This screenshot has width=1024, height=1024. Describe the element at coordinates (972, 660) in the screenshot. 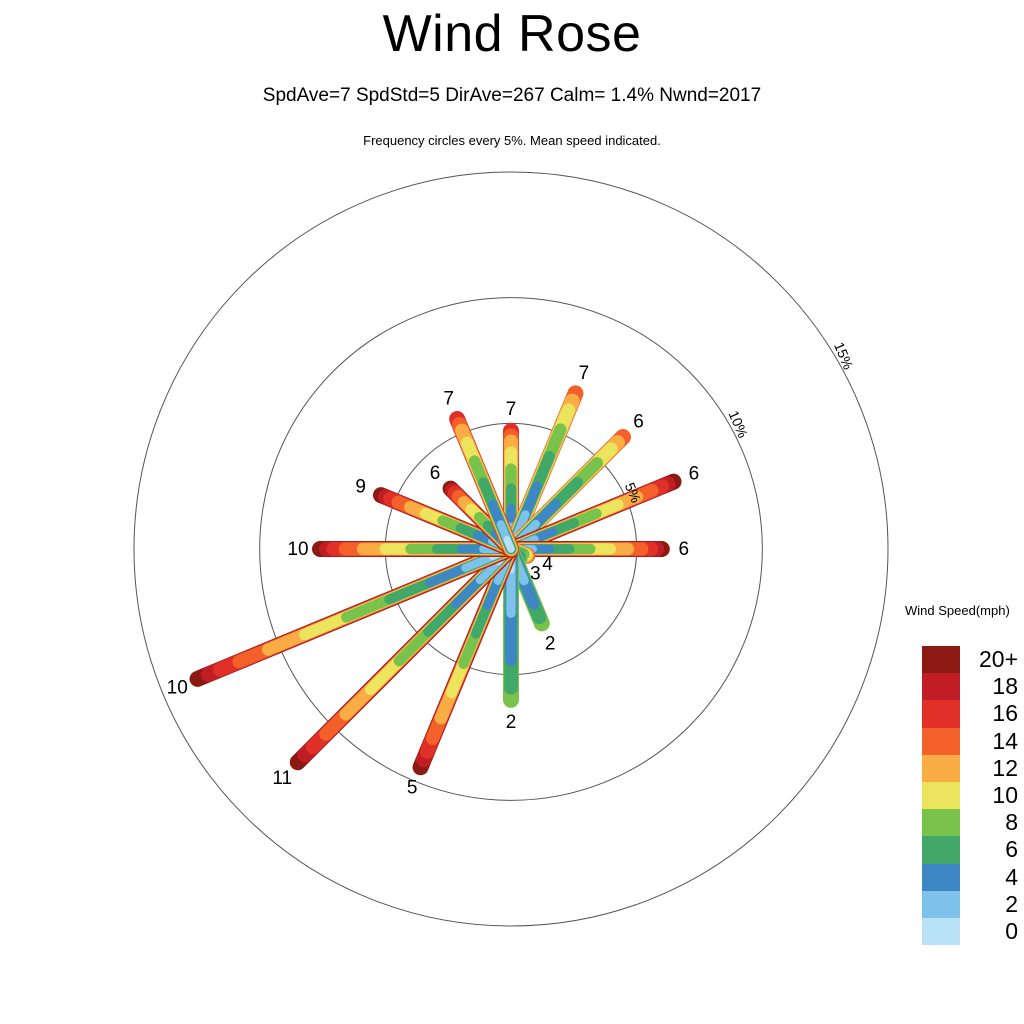

I see `legend-item: 20+` at that location.